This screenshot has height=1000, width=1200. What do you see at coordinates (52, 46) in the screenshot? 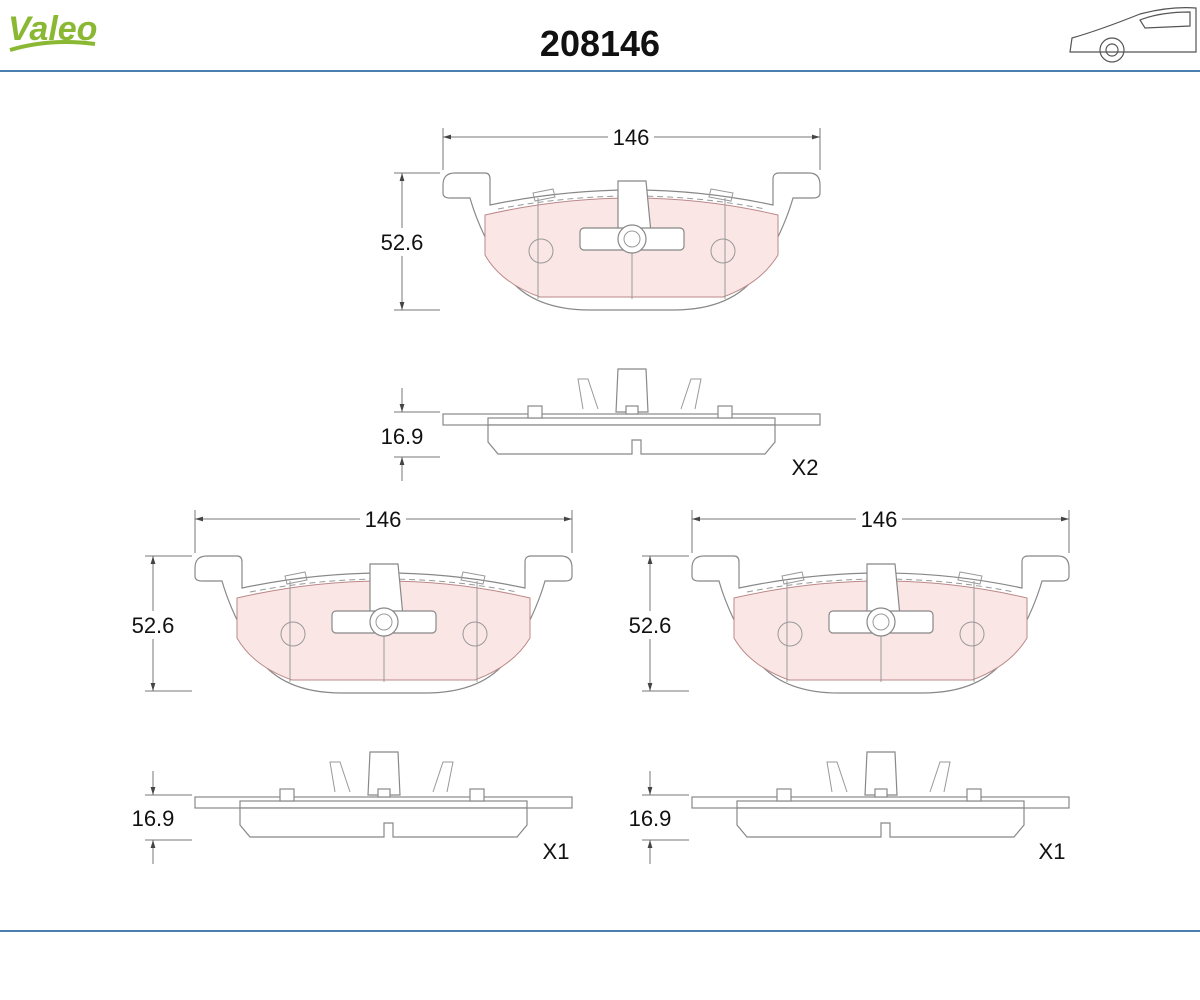
I see `logo-swoosh` at bounding box center [52, 46].